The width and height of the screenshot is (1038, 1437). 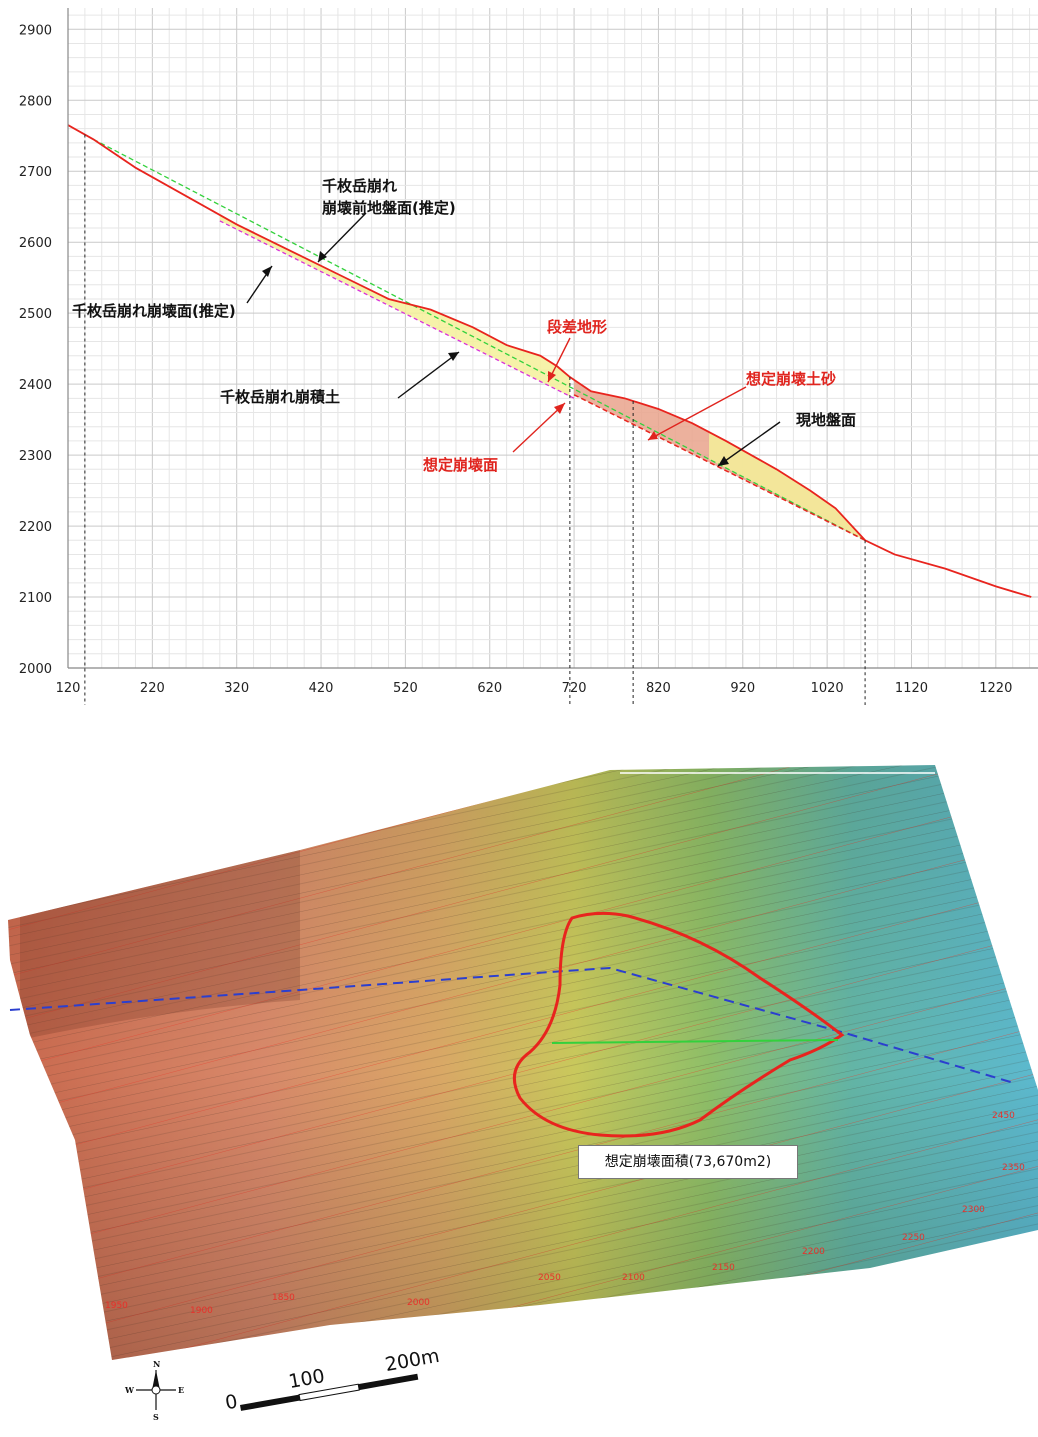 What do you see at coordinates (749, 444) in the screenshot?
I see `arrow-ground` at bounding box center [749, 444].